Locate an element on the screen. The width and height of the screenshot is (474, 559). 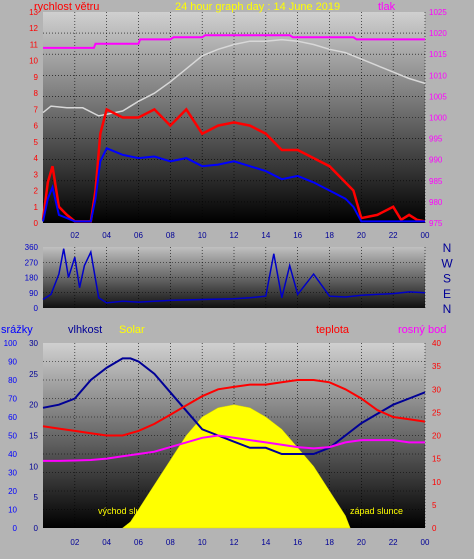
chart-title: 24 hour graph day : 14 June 2019 is located at coordinates (258, 7).